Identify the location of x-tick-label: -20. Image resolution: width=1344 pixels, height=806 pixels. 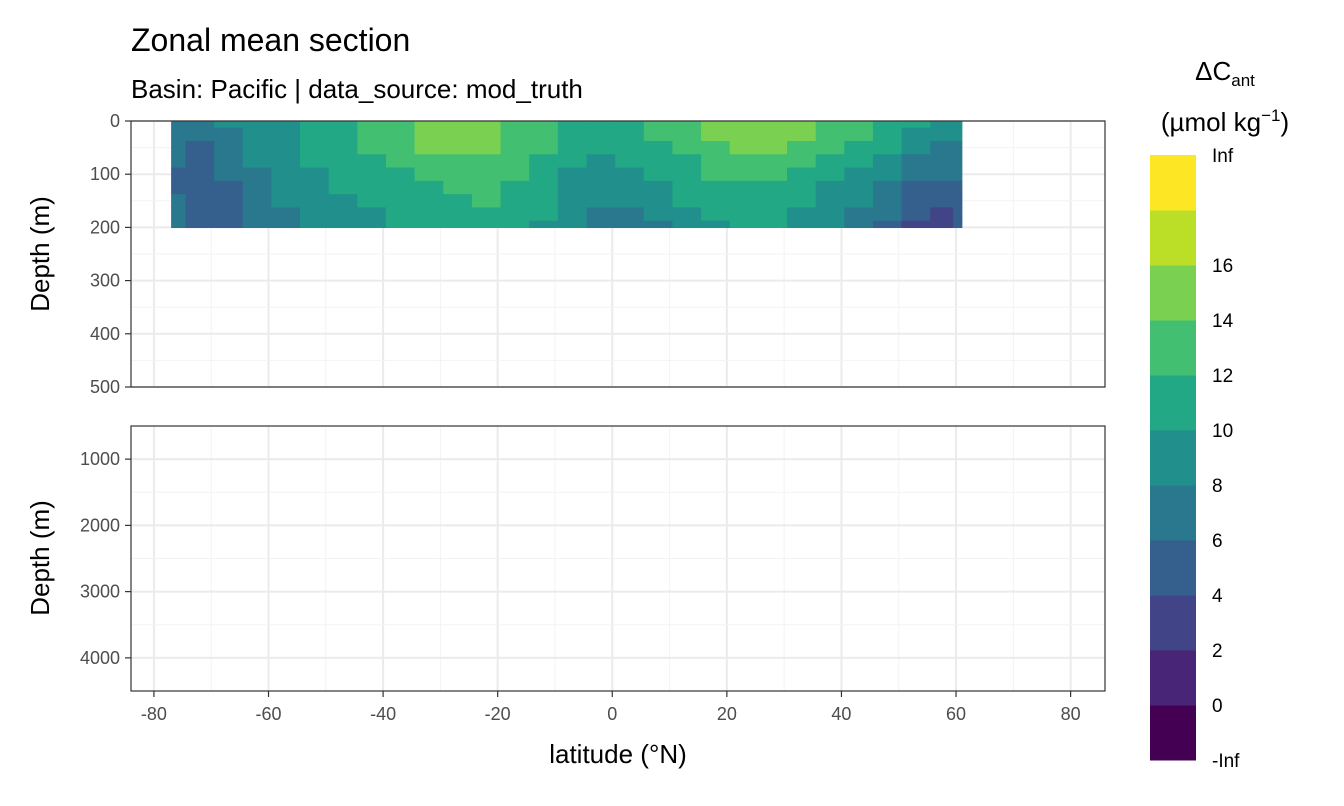
(498, 714).